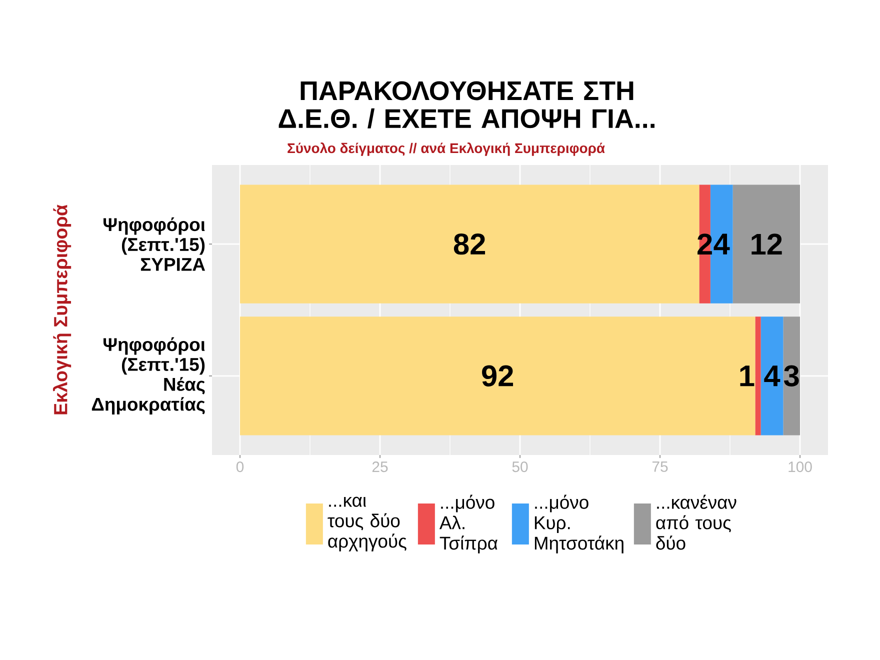  I want to click on y-axis-title: Εκλογική Συμπεριφορά, so click(62, 309).